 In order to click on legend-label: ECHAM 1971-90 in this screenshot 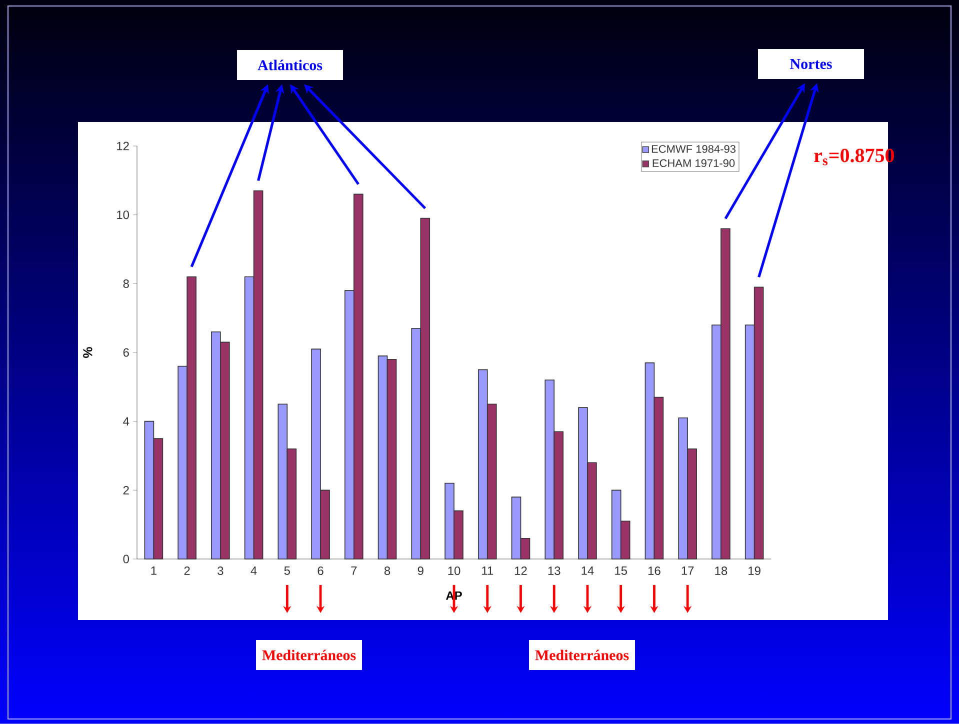, I will do `click(693, 163)`.